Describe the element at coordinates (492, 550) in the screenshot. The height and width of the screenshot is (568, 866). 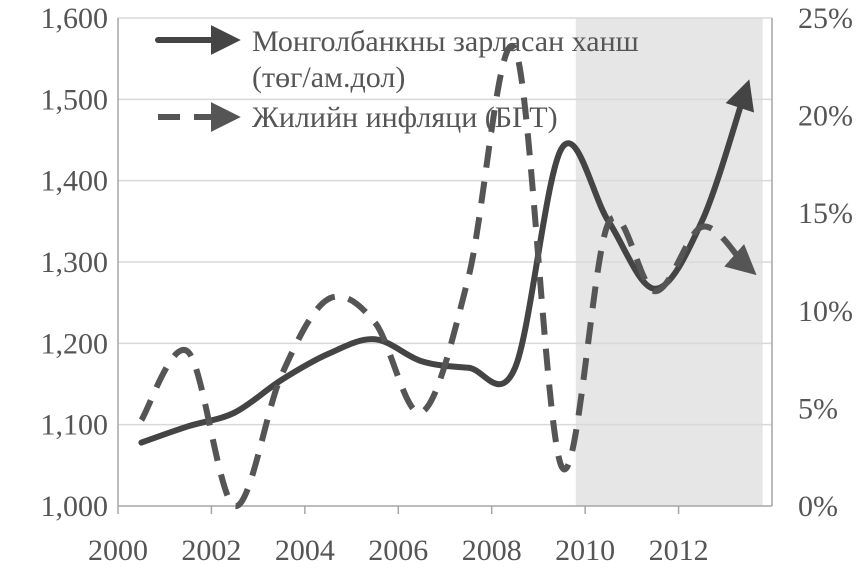
I see `x-tick-label: 2008` at that location.